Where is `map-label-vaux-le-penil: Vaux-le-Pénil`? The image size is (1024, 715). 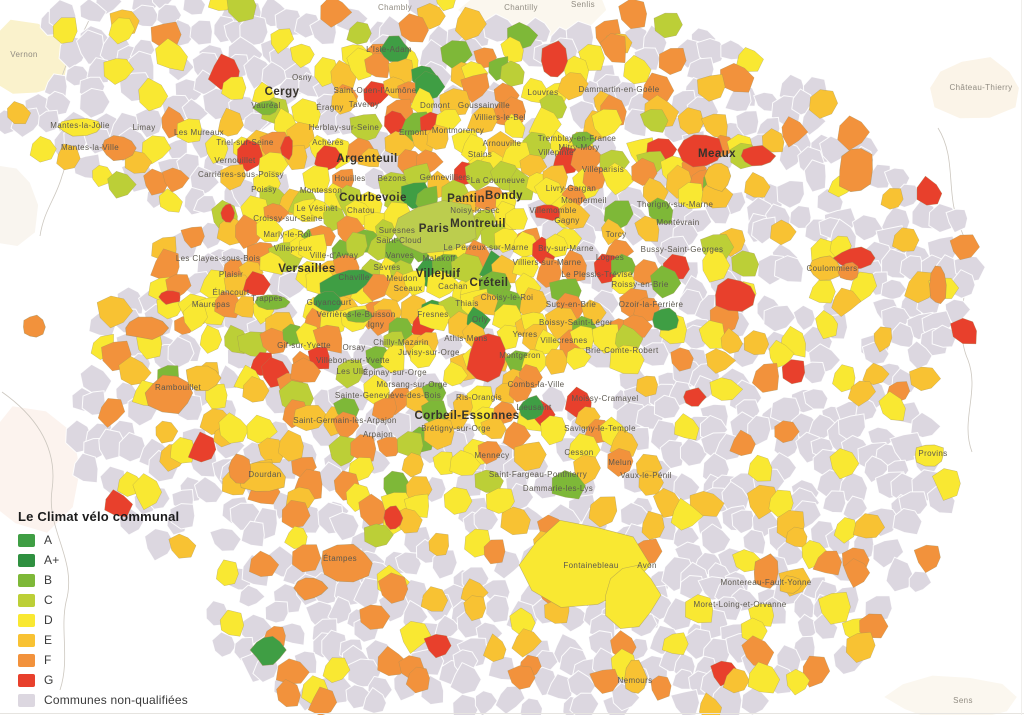 map-label-vaux-le-penil: Vaux-le-Pénil is located at coordinates (646, 475).